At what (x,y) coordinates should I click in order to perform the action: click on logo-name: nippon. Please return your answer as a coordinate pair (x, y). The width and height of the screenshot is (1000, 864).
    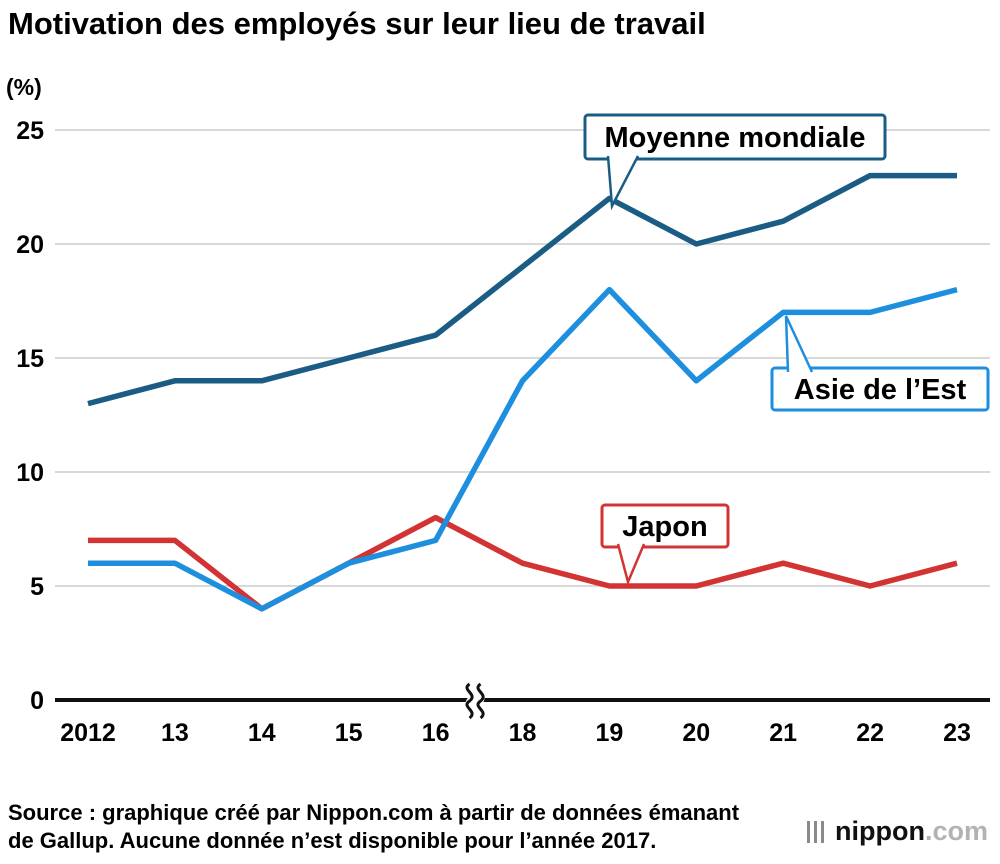
    Looking at the image, I should click on (880, 831).